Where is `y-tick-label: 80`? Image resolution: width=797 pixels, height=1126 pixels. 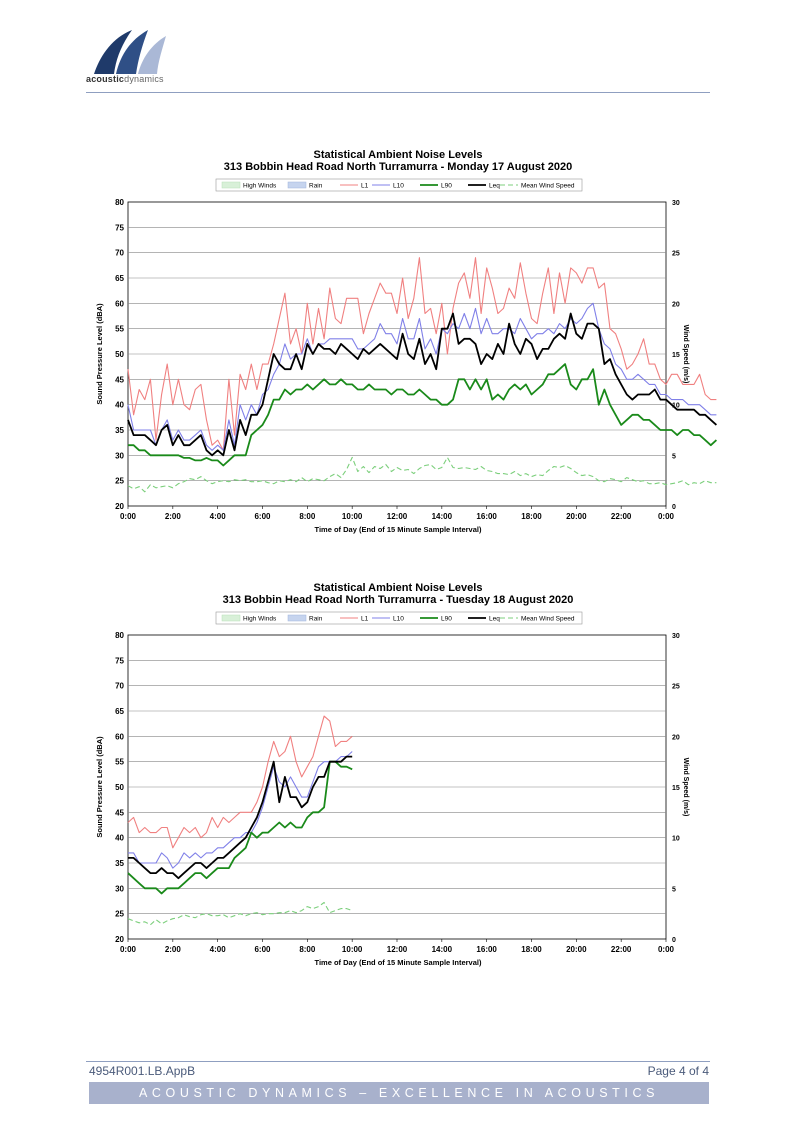 y-tick-label: 80 is located at coordinates (119, 635).